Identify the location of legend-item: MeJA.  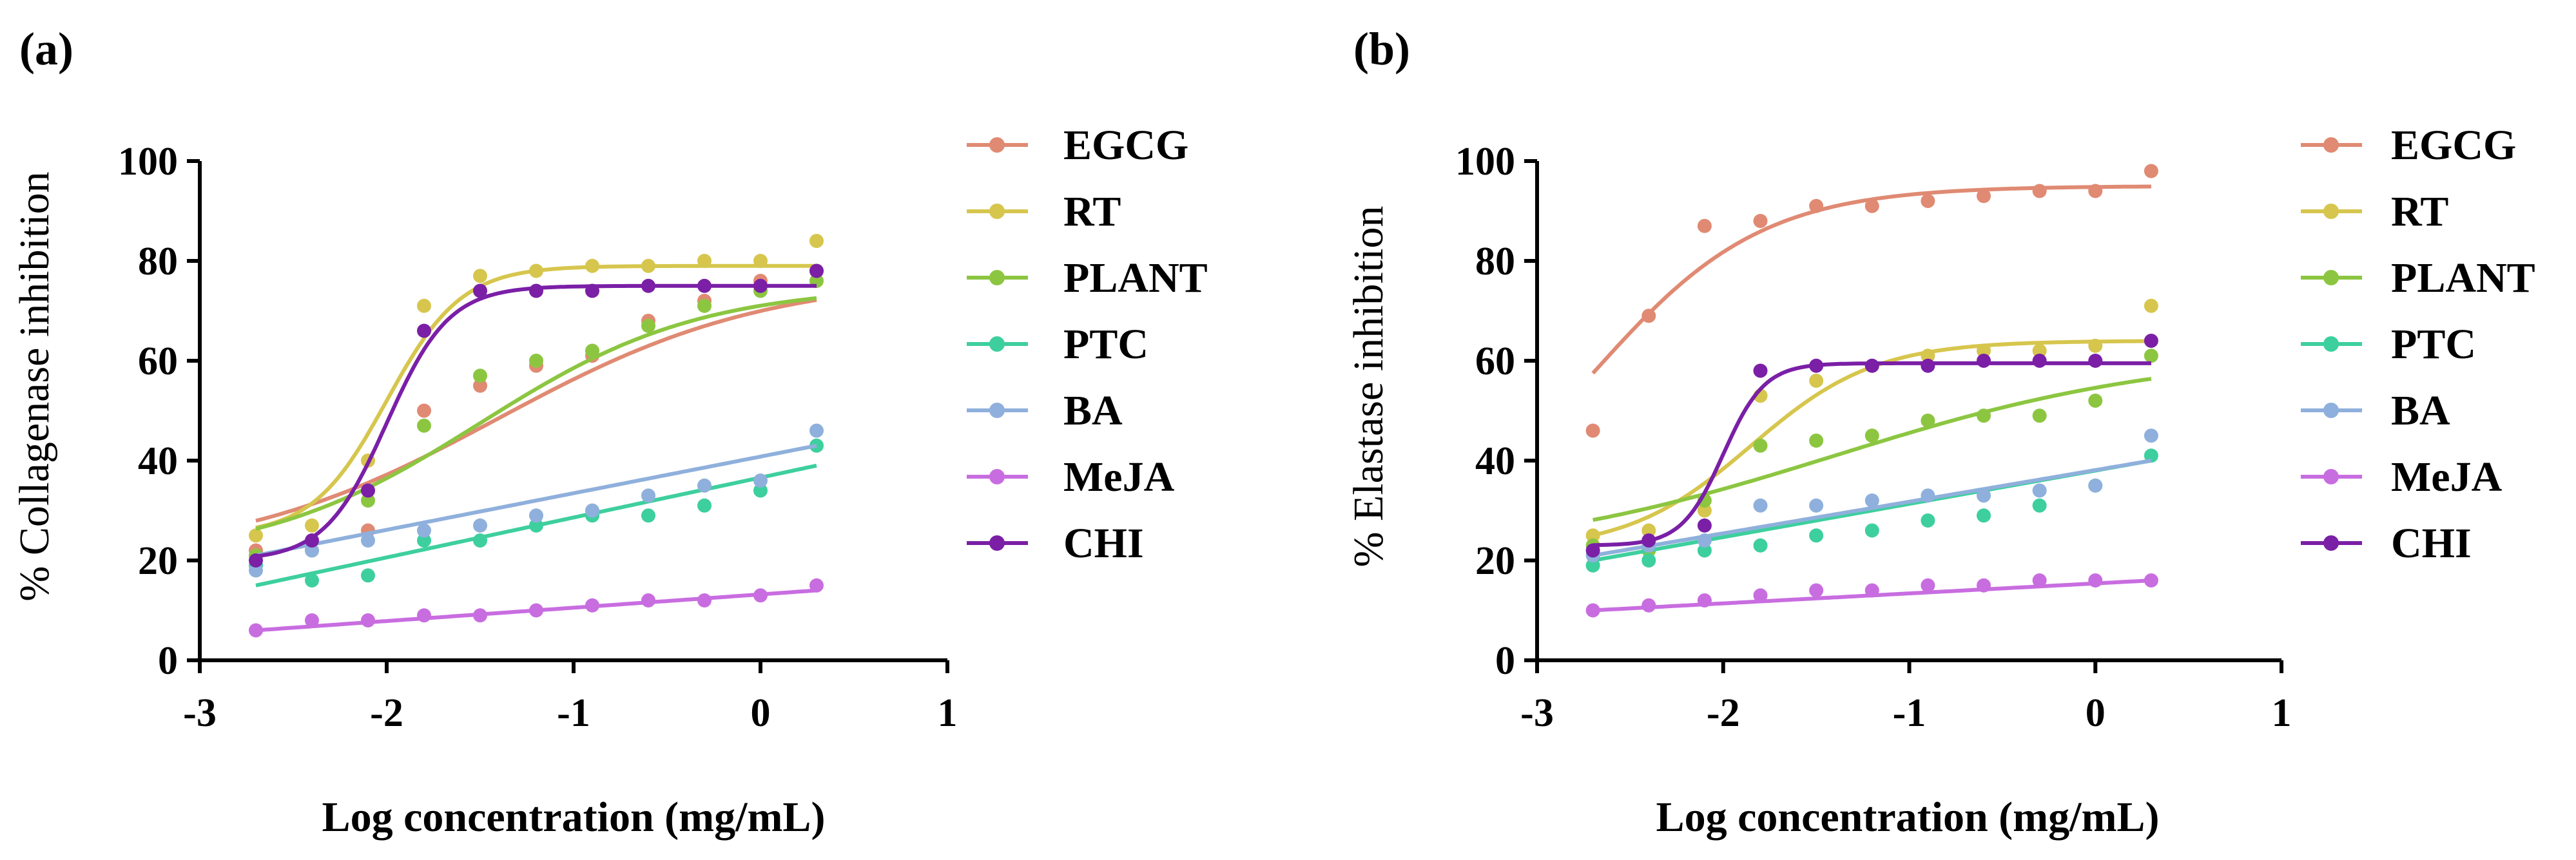
(2402, 478).